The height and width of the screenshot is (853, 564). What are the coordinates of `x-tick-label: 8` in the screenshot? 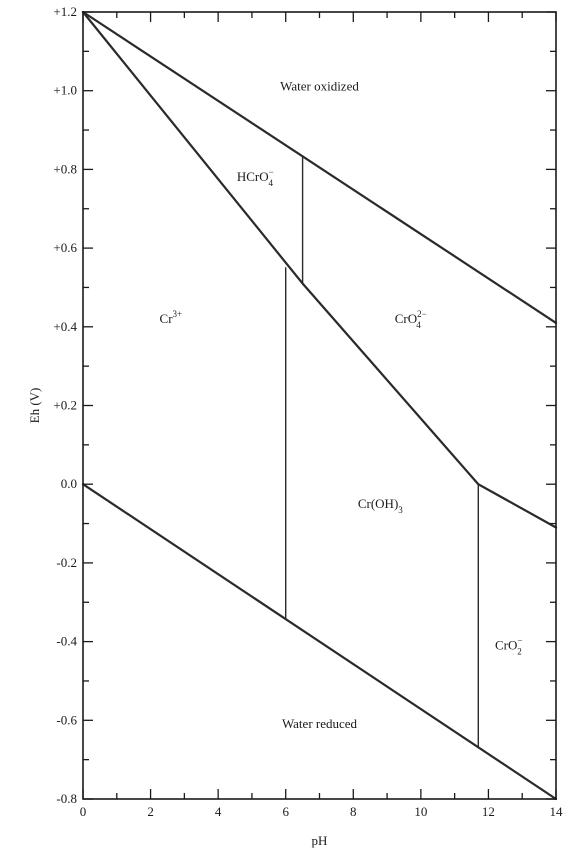 It's located at (353, 811).